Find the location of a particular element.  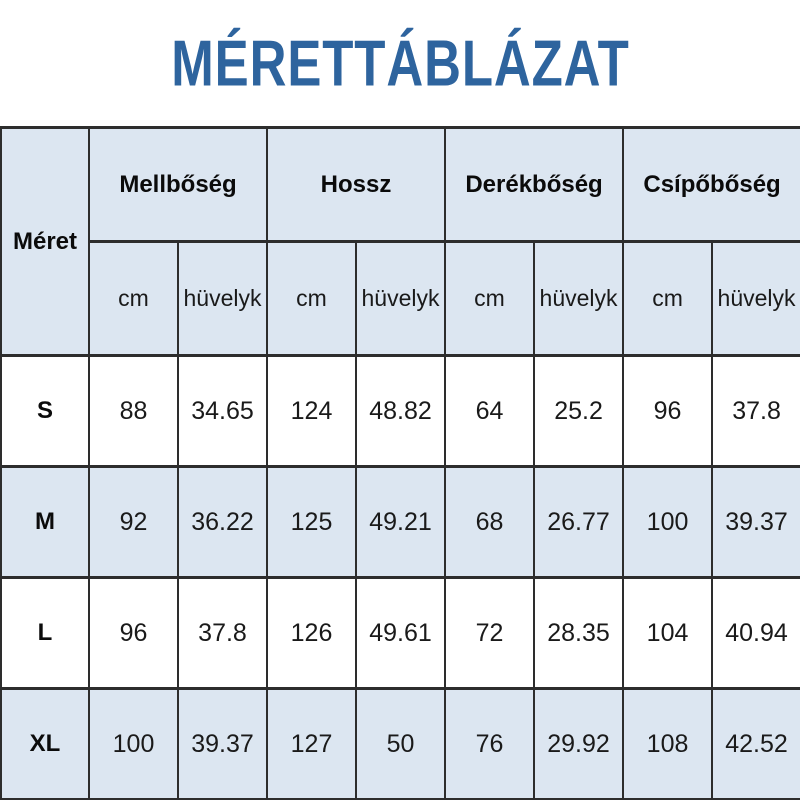

value-cell: 34.65 is located at coordinates (222, 411).